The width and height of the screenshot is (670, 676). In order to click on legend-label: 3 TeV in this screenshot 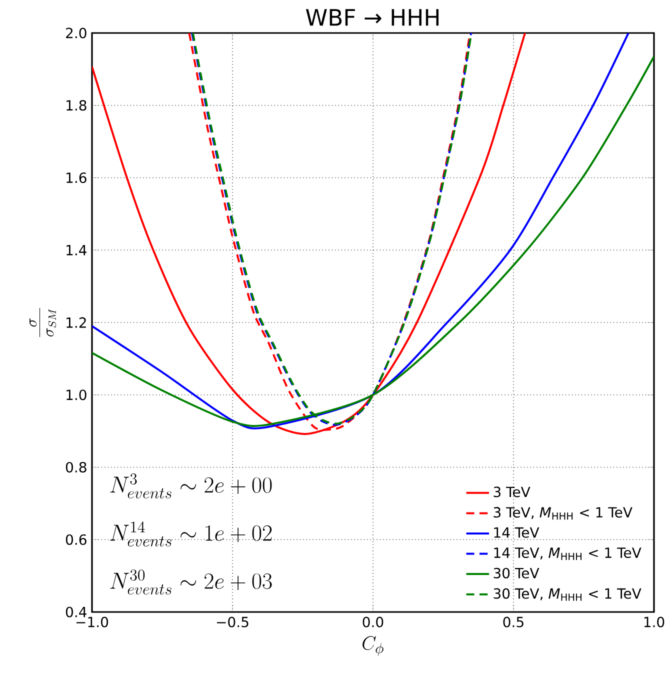, I will do `click(512, 492)`.